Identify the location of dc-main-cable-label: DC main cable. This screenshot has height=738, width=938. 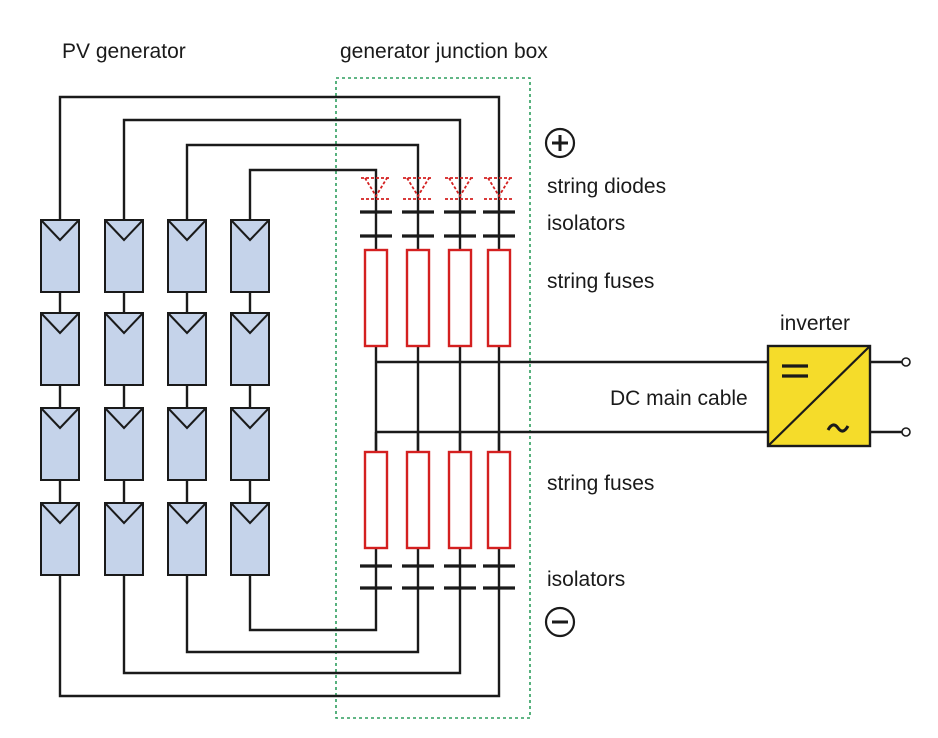
(679, 398).